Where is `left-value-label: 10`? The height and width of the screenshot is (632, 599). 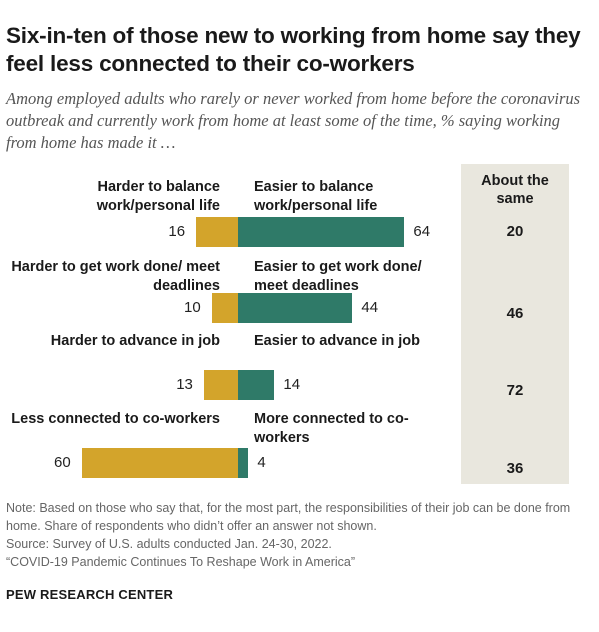 left-value-label: 10 is located at coordinates (192, 307).